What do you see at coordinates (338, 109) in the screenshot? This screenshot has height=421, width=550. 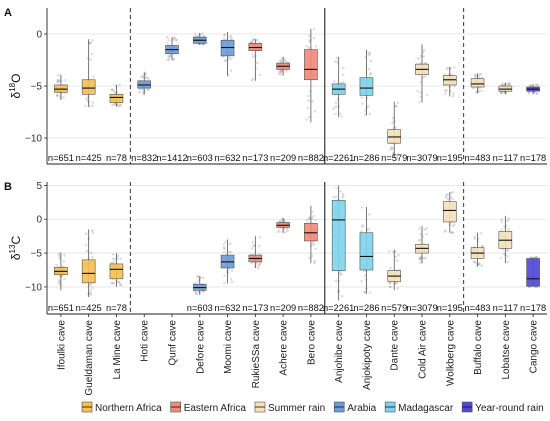 I see `box-anjohibe-cave: n=2261` at bounding box center [338, 109].